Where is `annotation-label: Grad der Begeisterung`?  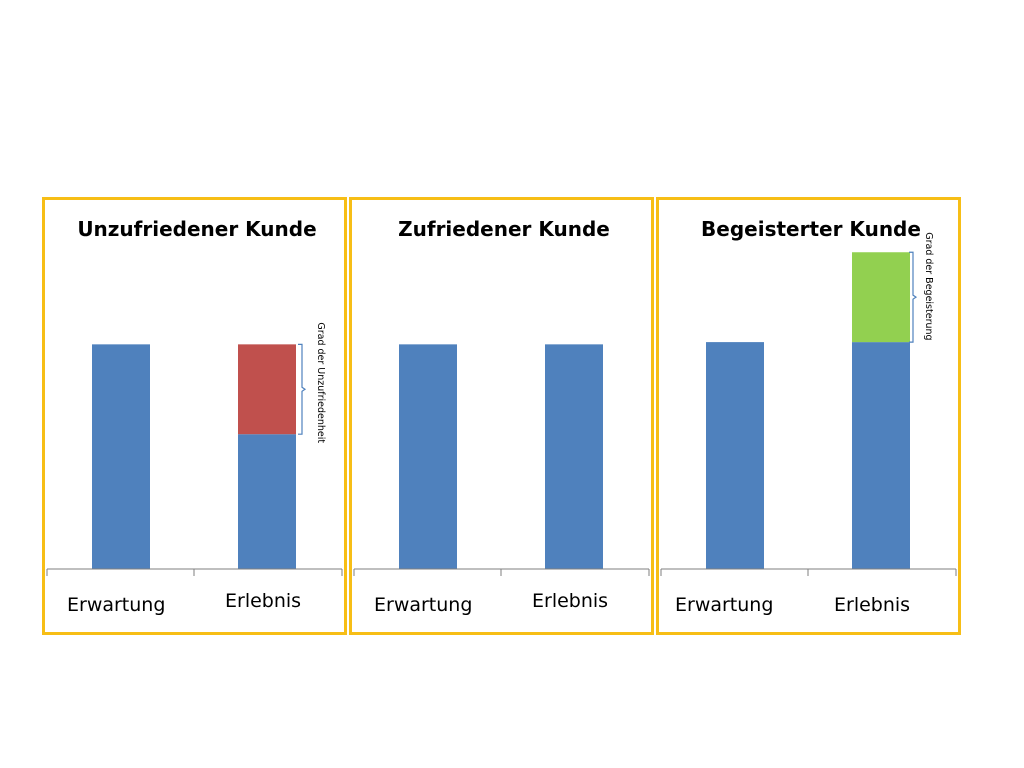 annotation-label: Grad der Begeisterung is located at coordinates (928, 286).